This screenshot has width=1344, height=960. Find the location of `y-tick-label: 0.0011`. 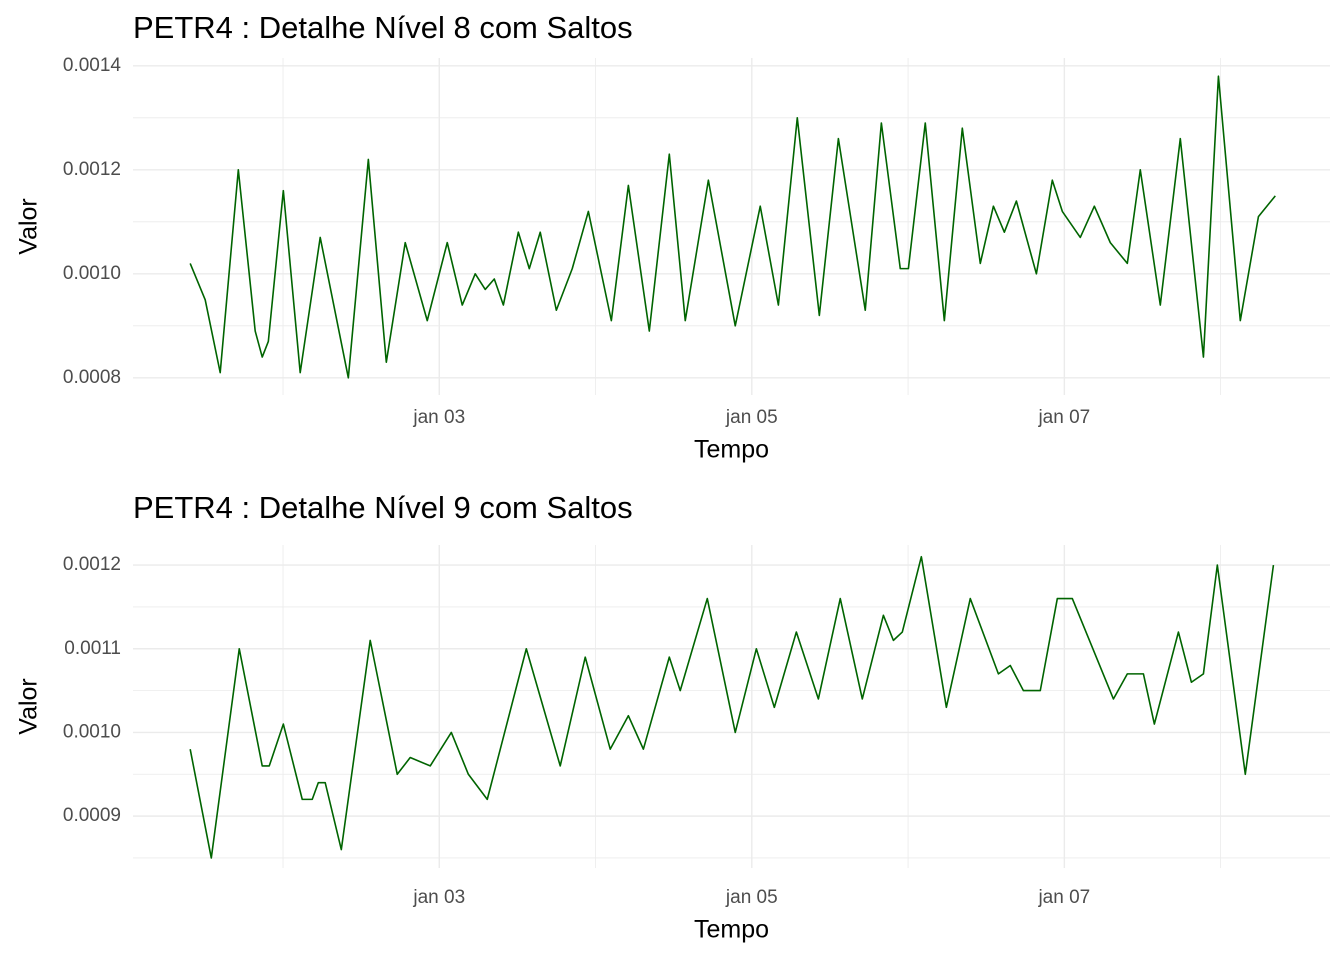

y-tick-label: 0.0011 is located at coordinates (92, 648).